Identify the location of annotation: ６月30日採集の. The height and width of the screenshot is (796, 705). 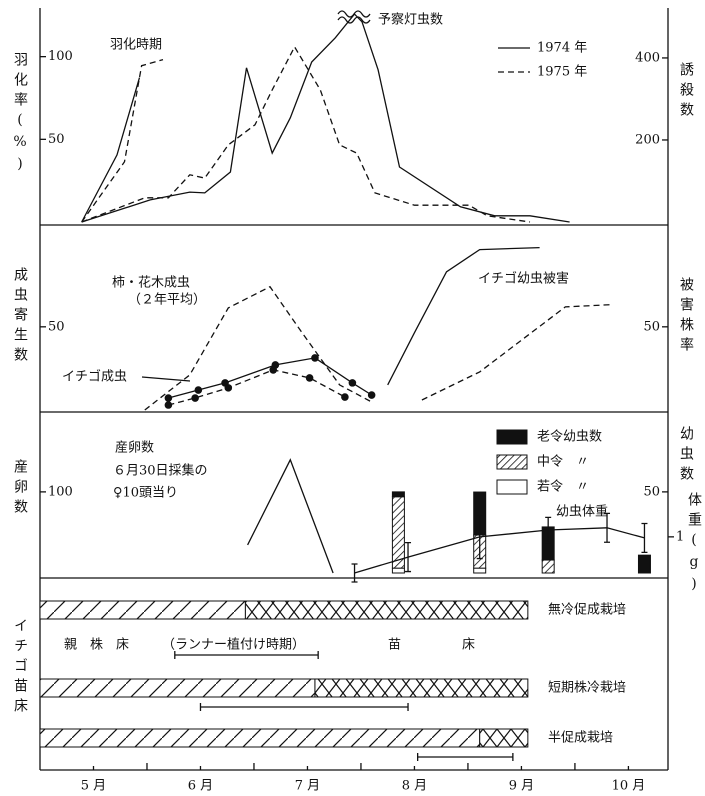
(160, 471).